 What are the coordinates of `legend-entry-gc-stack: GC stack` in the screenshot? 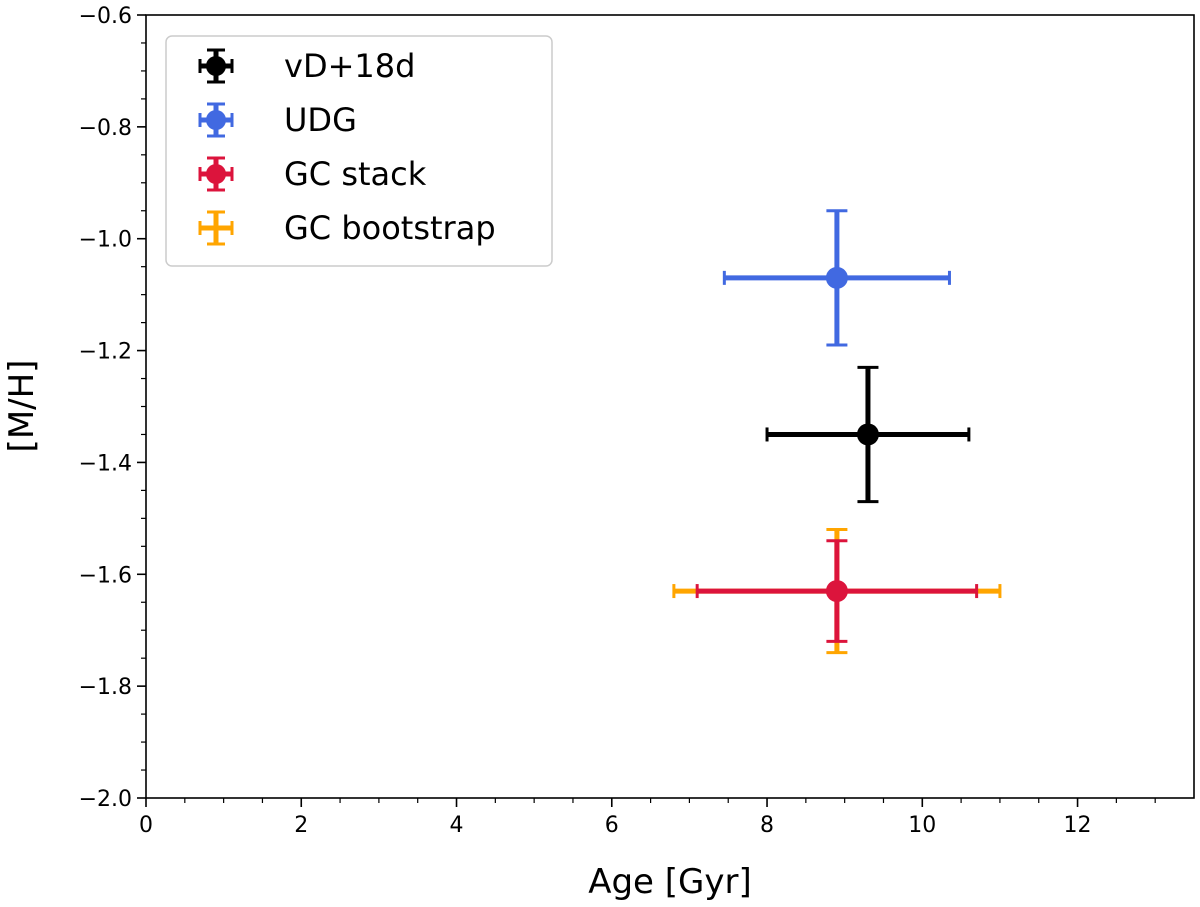 It's located at (312, 174).